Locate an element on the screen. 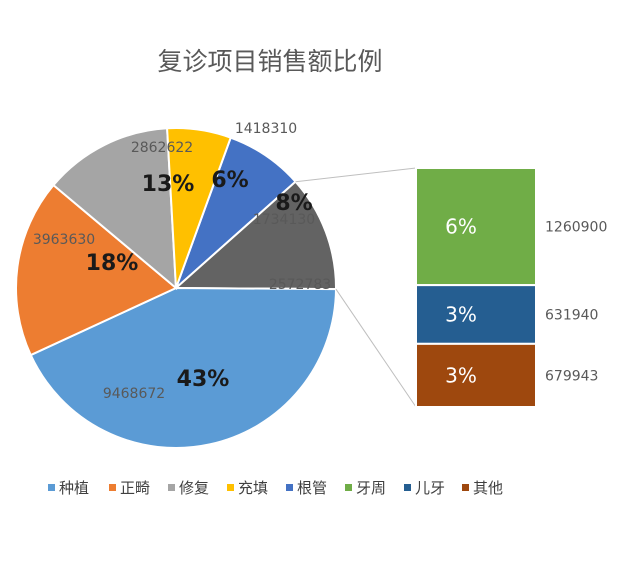 The image size is (617, 574). legend-label: 种植 is located at coordinates (74, 488).